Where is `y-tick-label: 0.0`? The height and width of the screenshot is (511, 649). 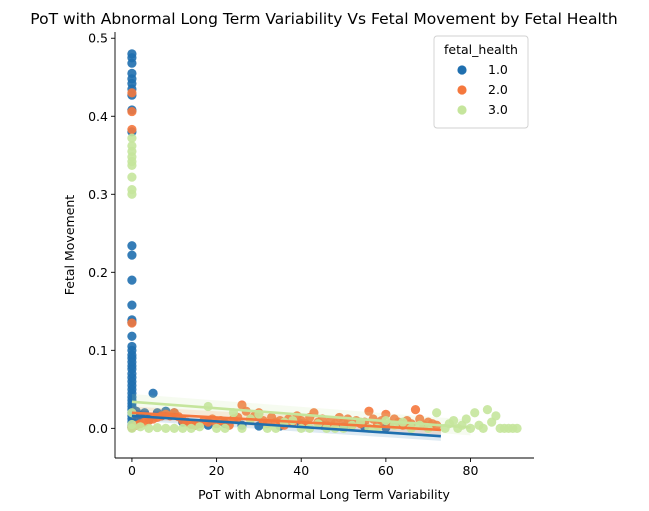
y-tick-label: 0.0 is located at coordinates (98, 428).